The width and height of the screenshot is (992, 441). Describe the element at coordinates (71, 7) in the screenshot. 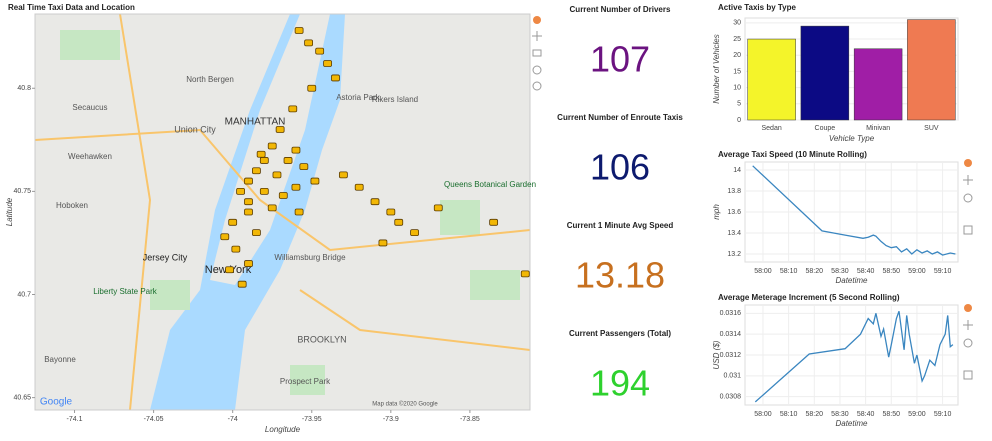

I see `chart-title: Real Time Taxi Data and Location` at that location.